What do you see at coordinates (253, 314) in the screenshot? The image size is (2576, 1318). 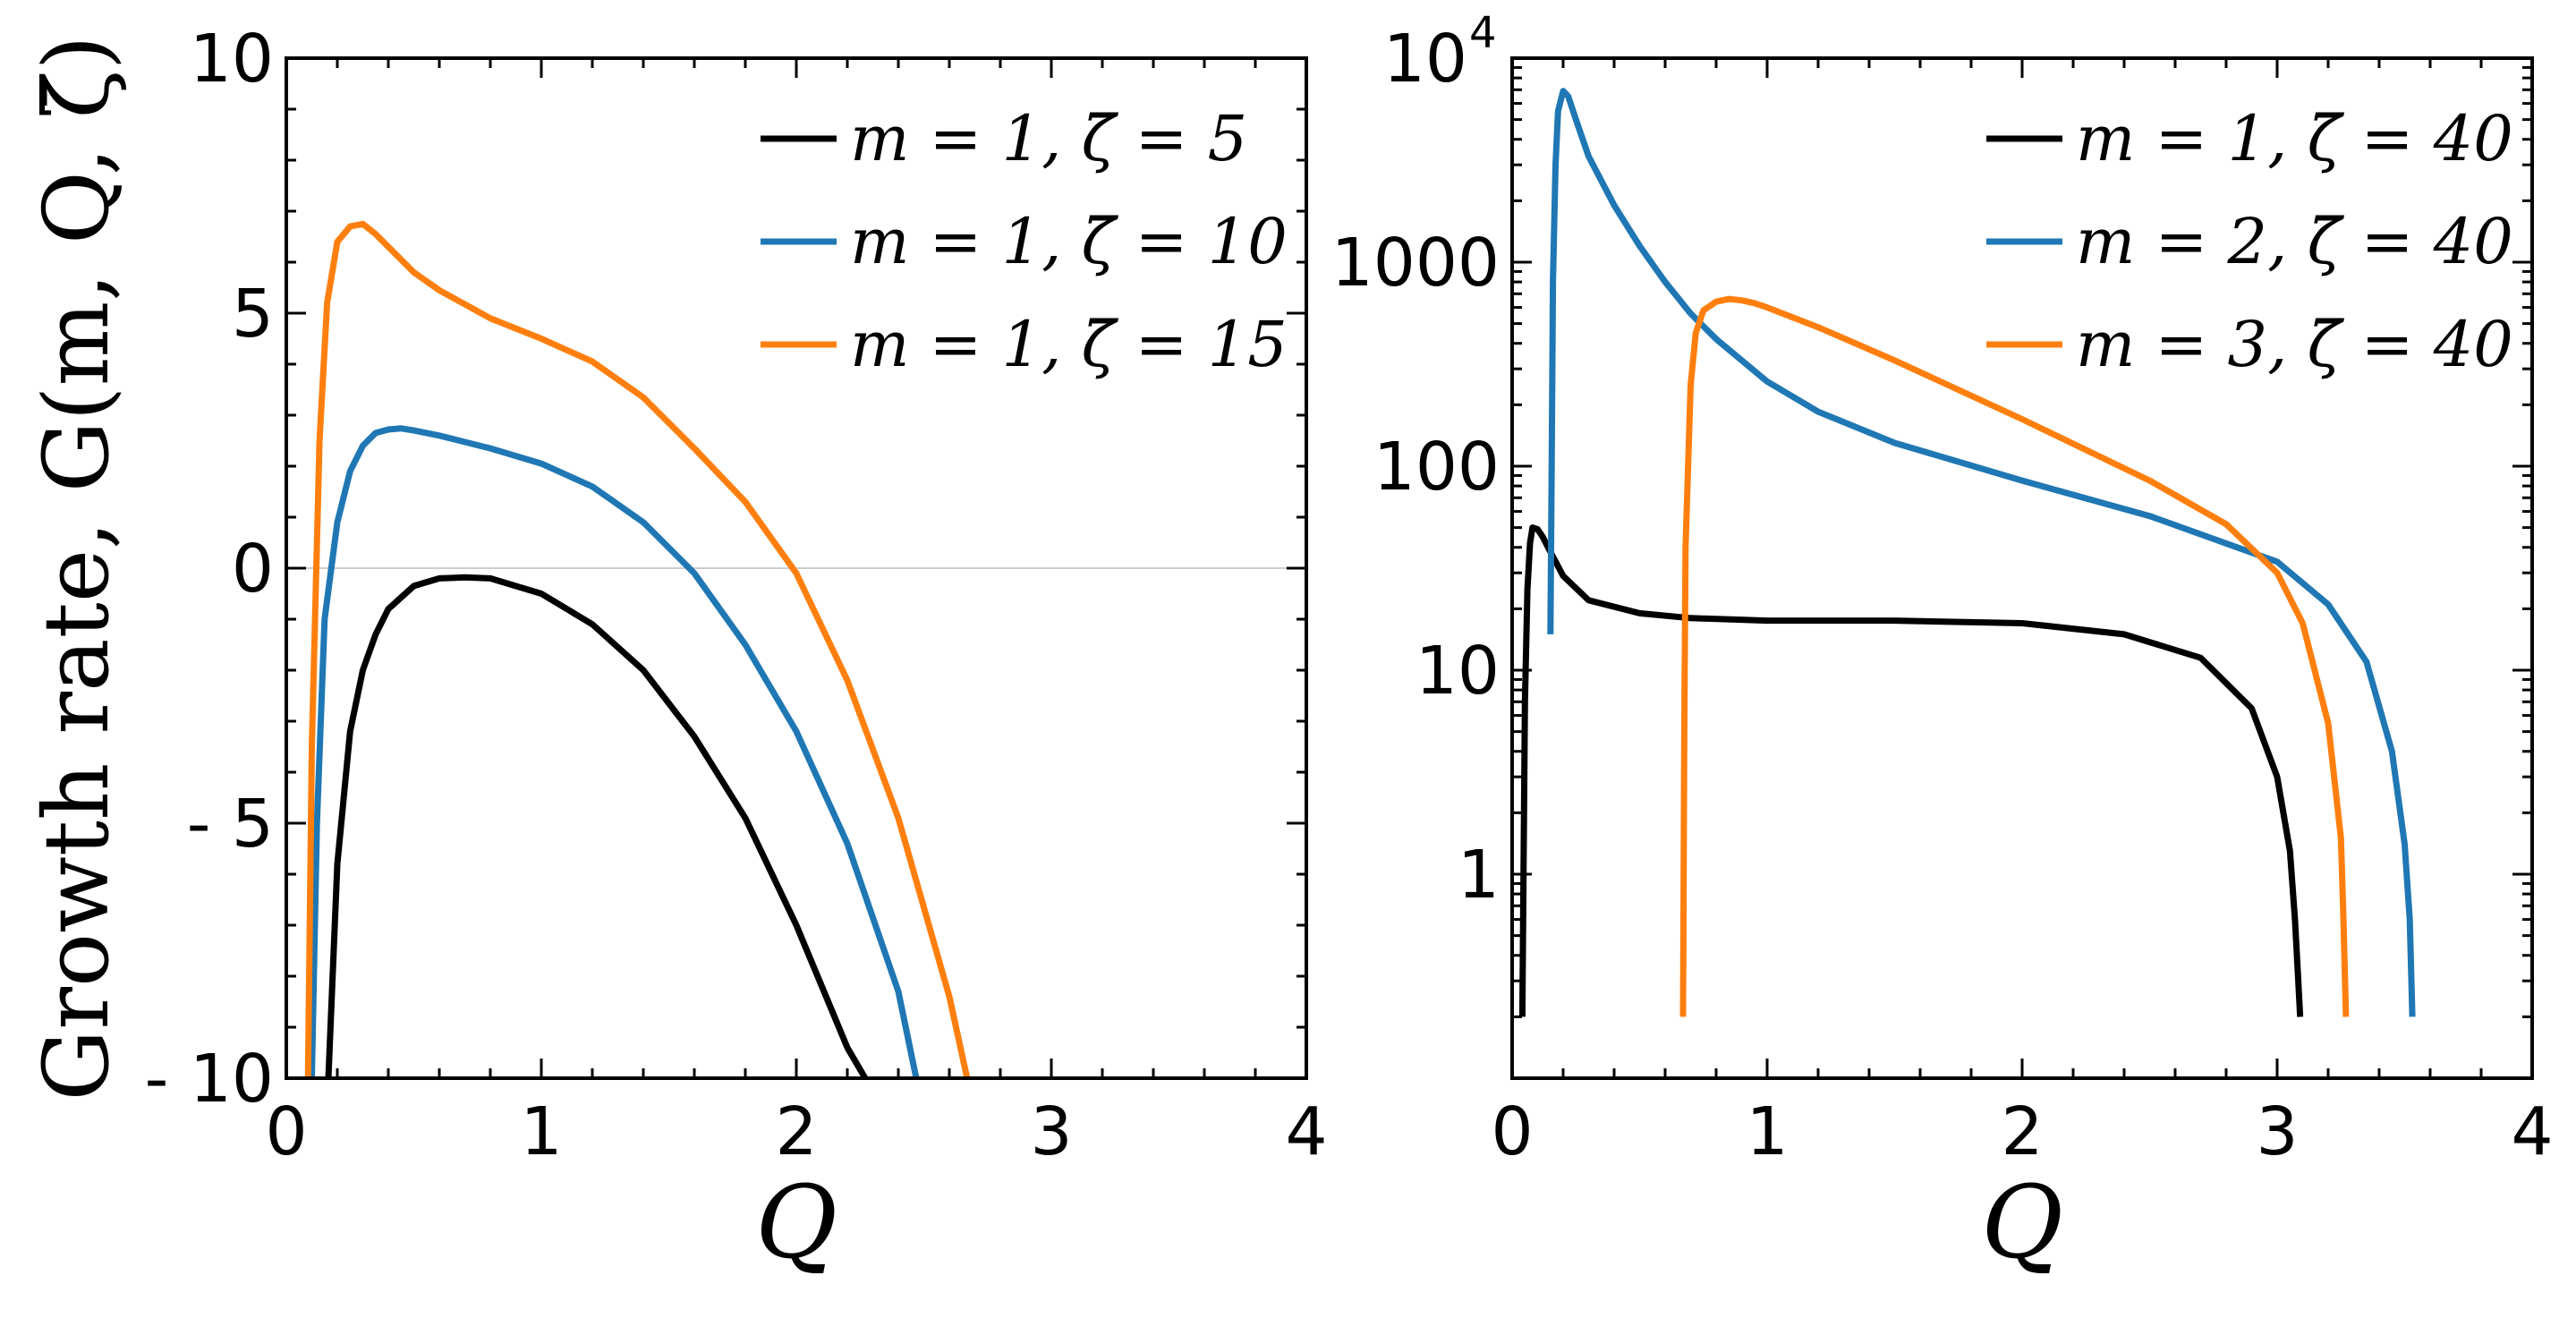 I see `y-tick-label: 5` at bounding box center [253, 314].